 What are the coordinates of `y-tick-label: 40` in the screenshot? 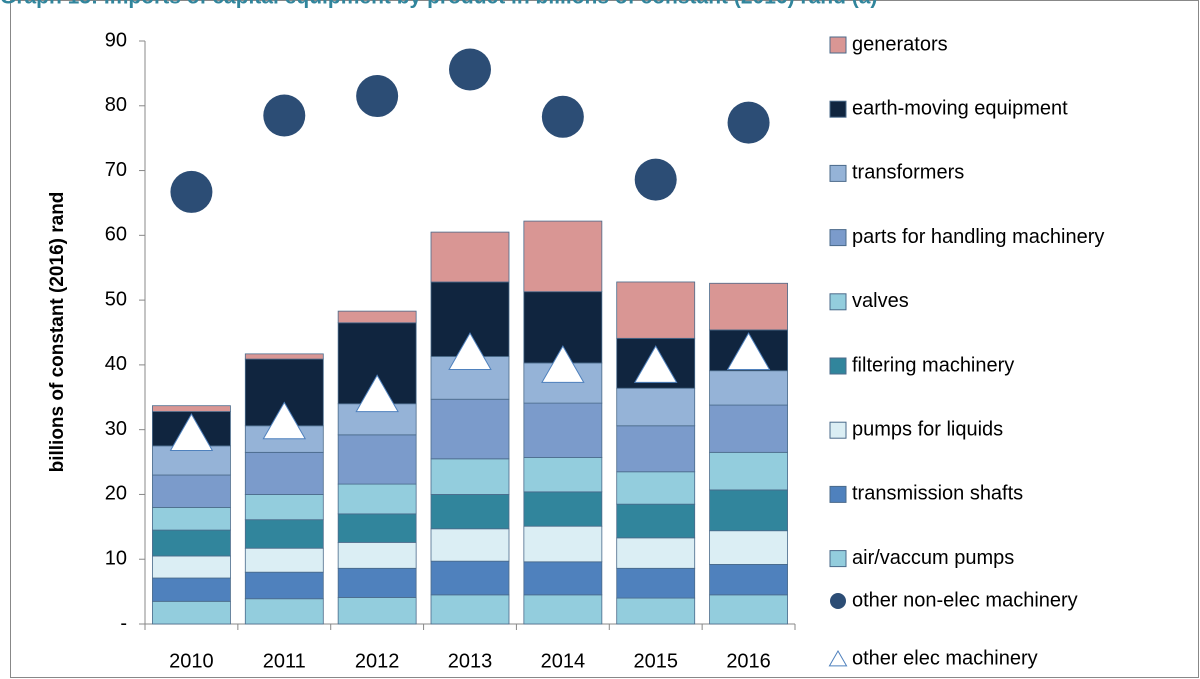 It's located at (116, 364).